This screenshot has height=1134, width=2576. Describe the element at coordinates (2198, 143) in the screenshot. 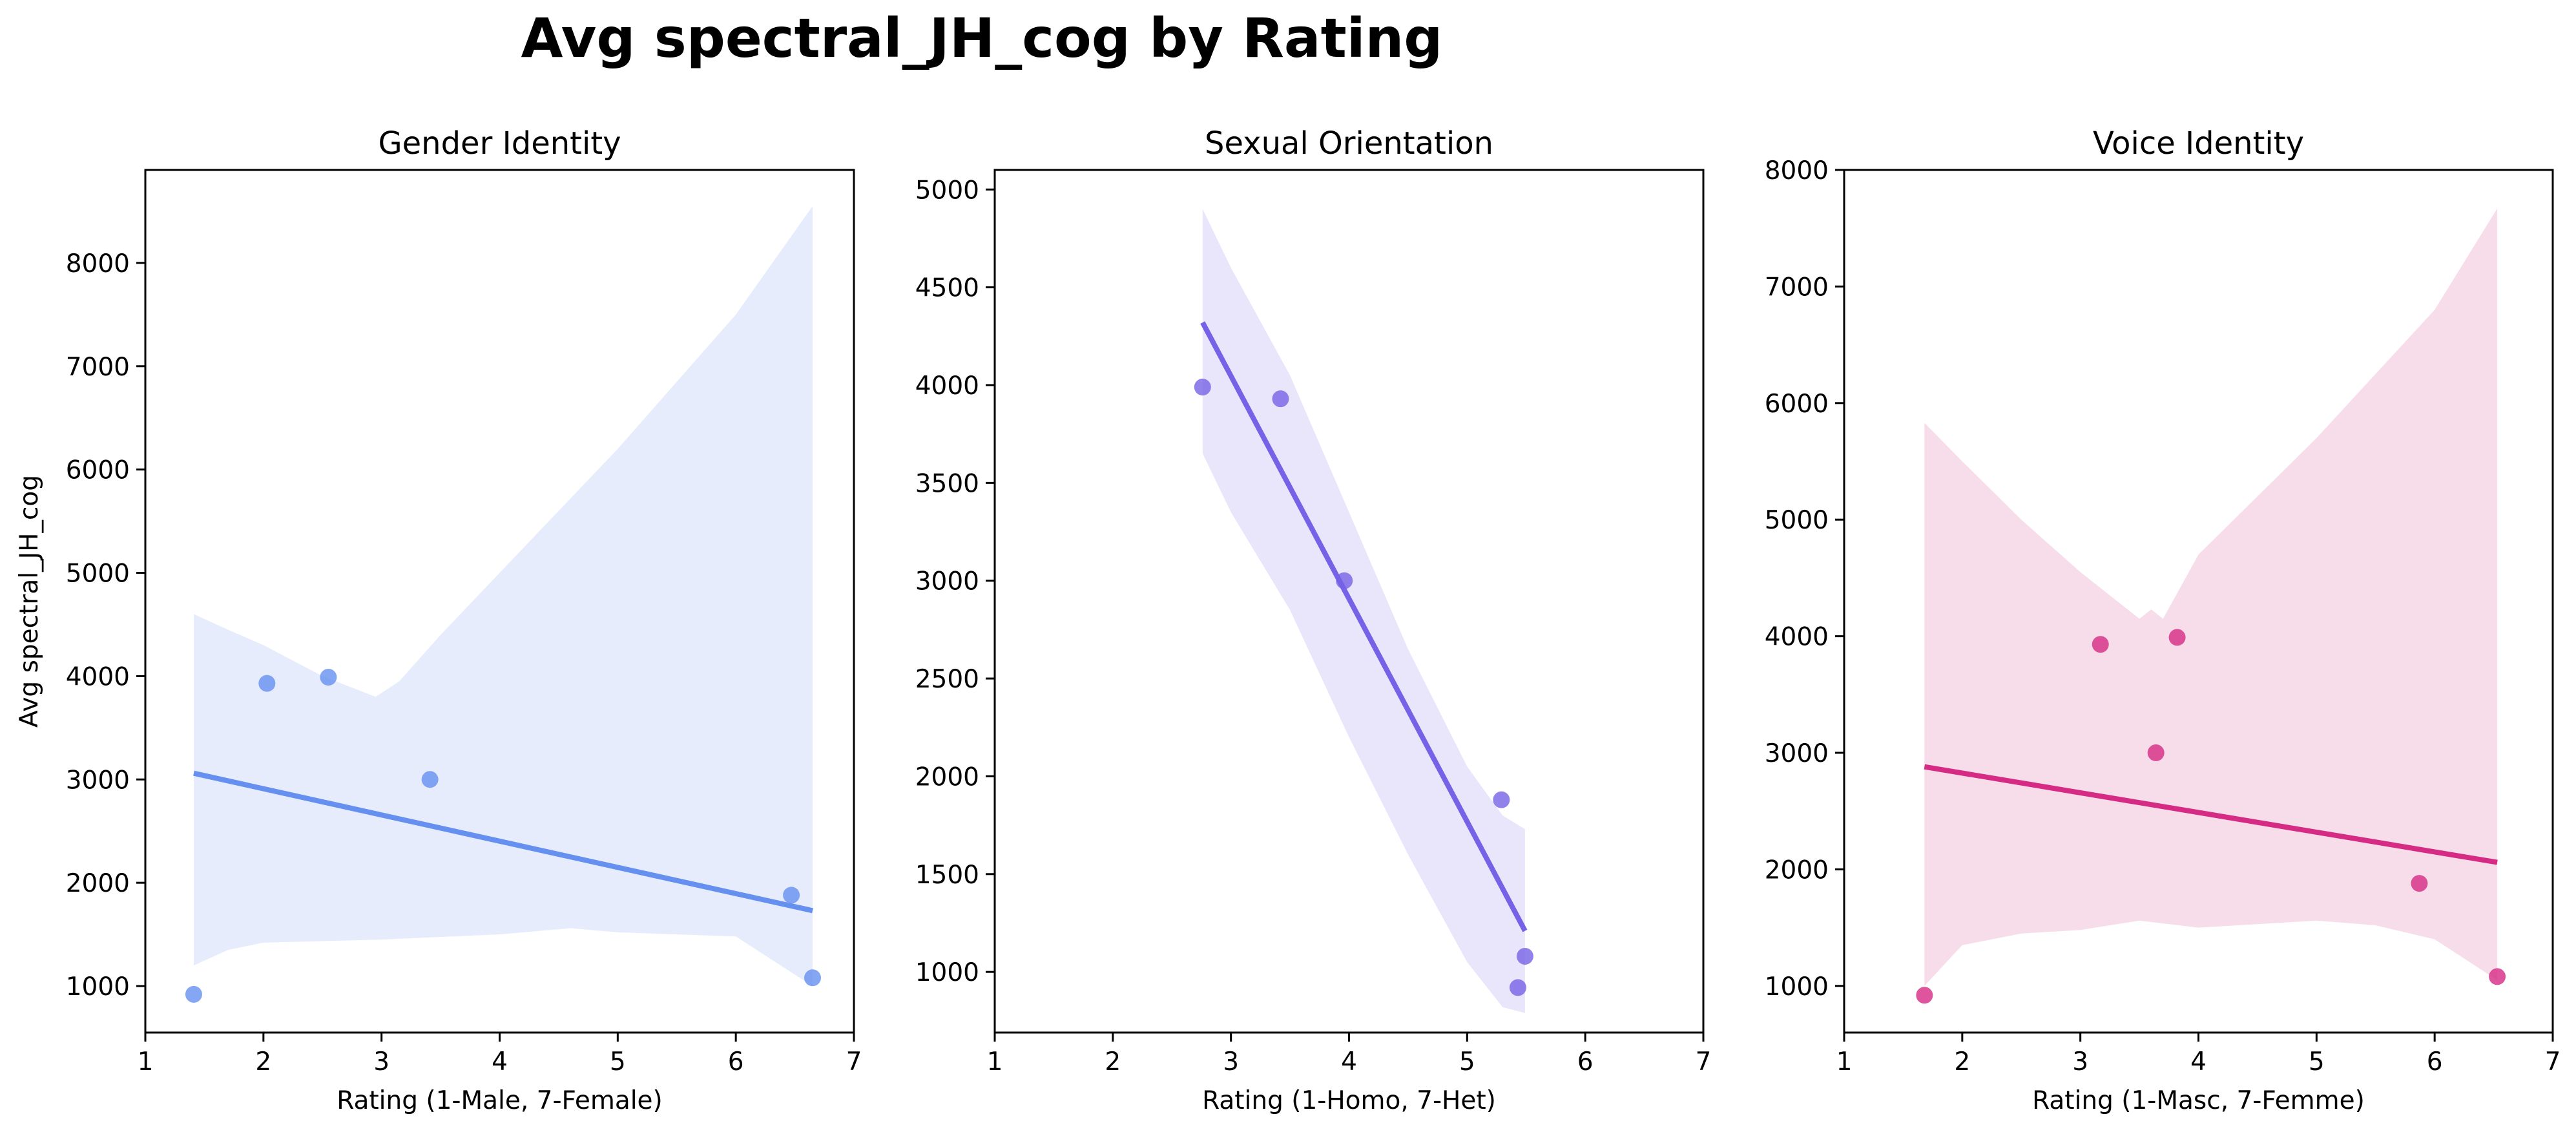

I see `subplot-title: Voice Identity` at that location.